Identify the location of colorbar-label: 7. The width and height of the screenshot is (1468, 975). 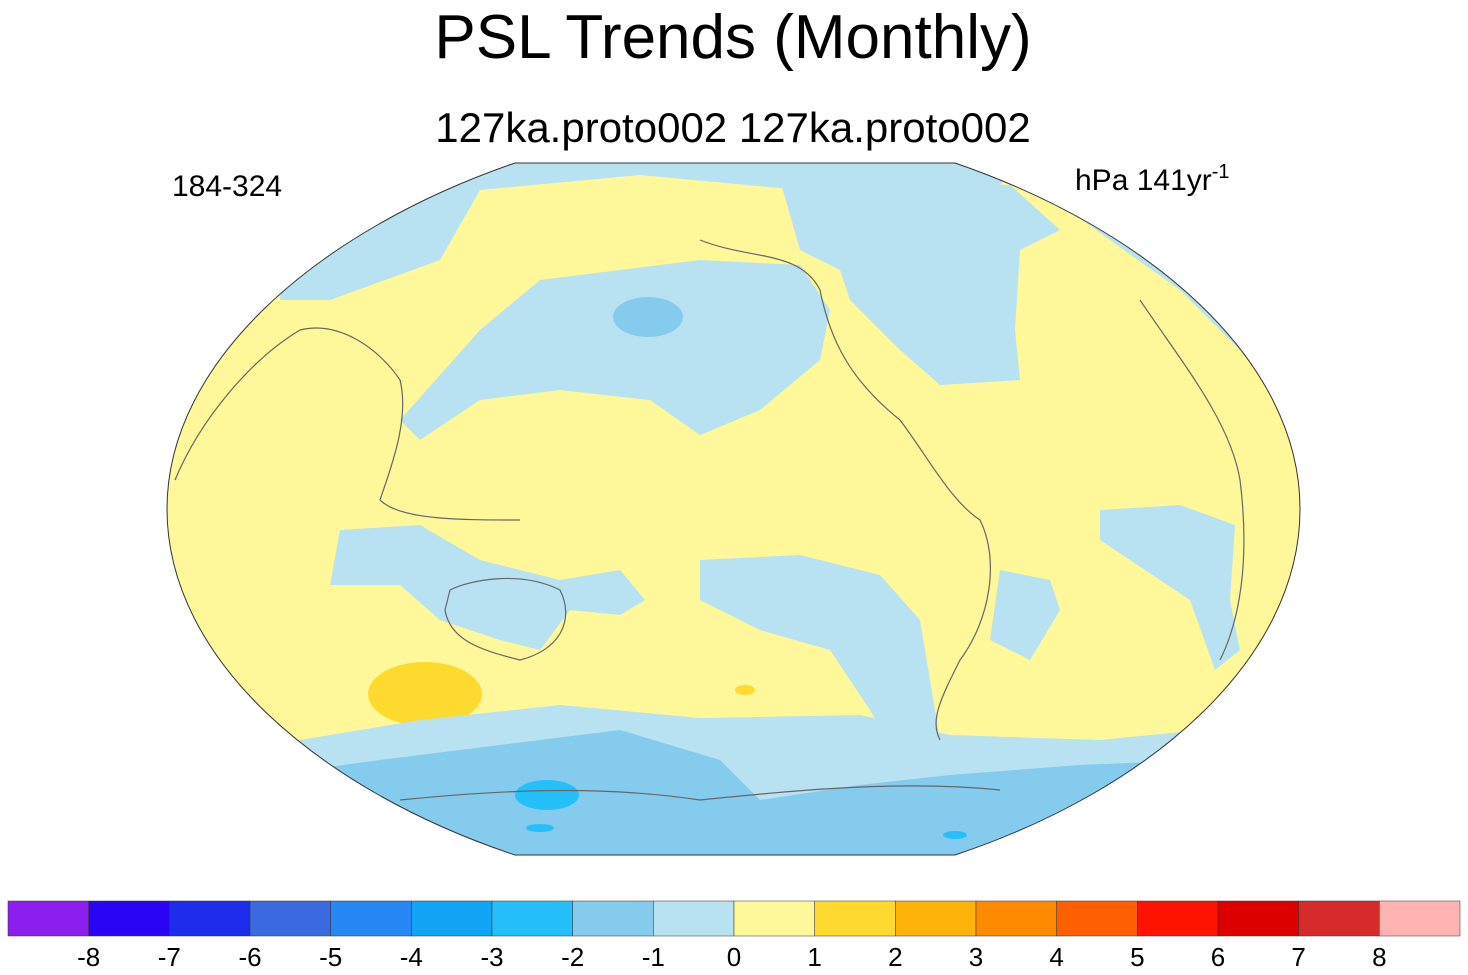
(1298, 957).